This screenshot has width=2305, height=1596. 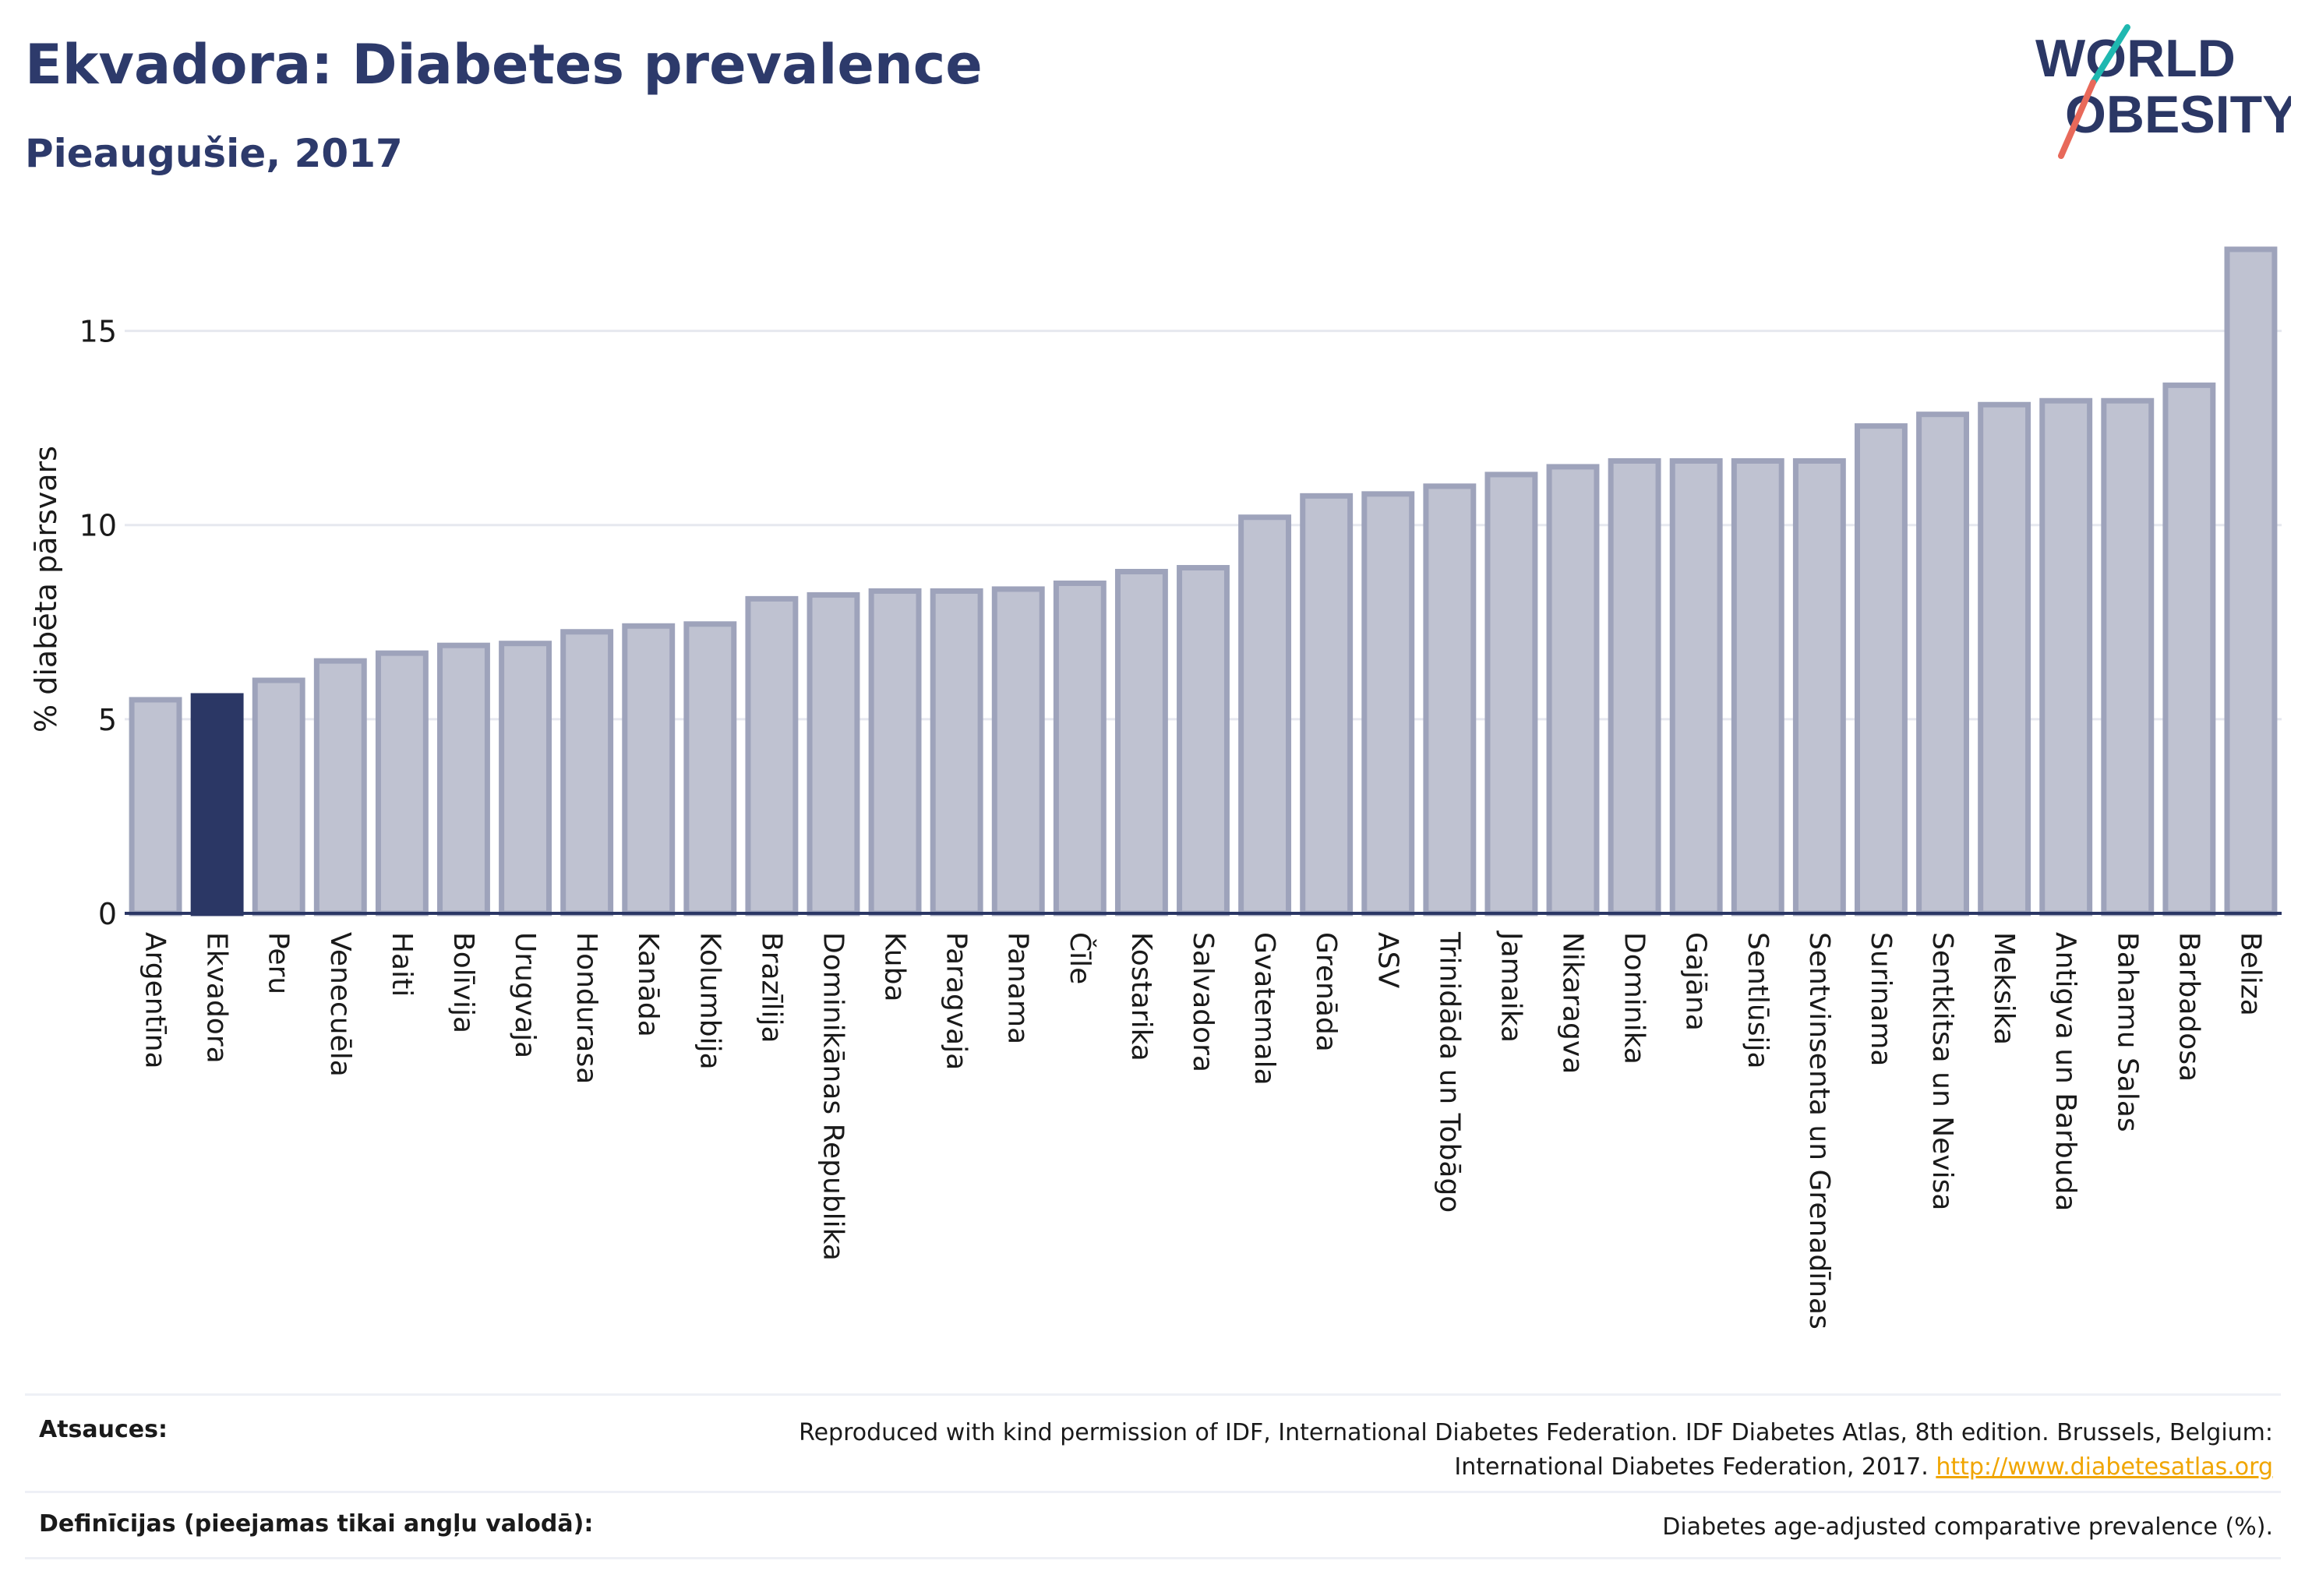 I want to click on x-tick-label: Jamaika, so click(x=1511, y=986).